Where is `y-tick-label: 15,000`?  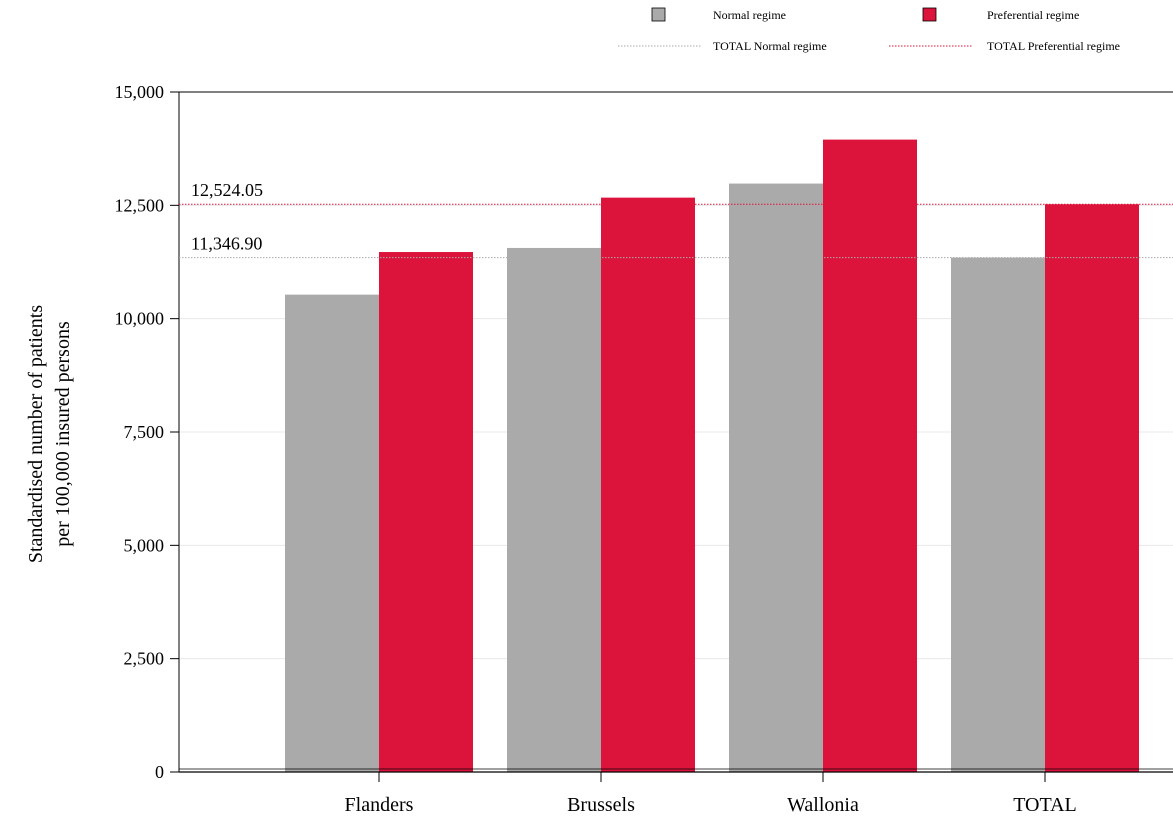
y-tick-label: 15,000 is located at coordinates (140, 92).